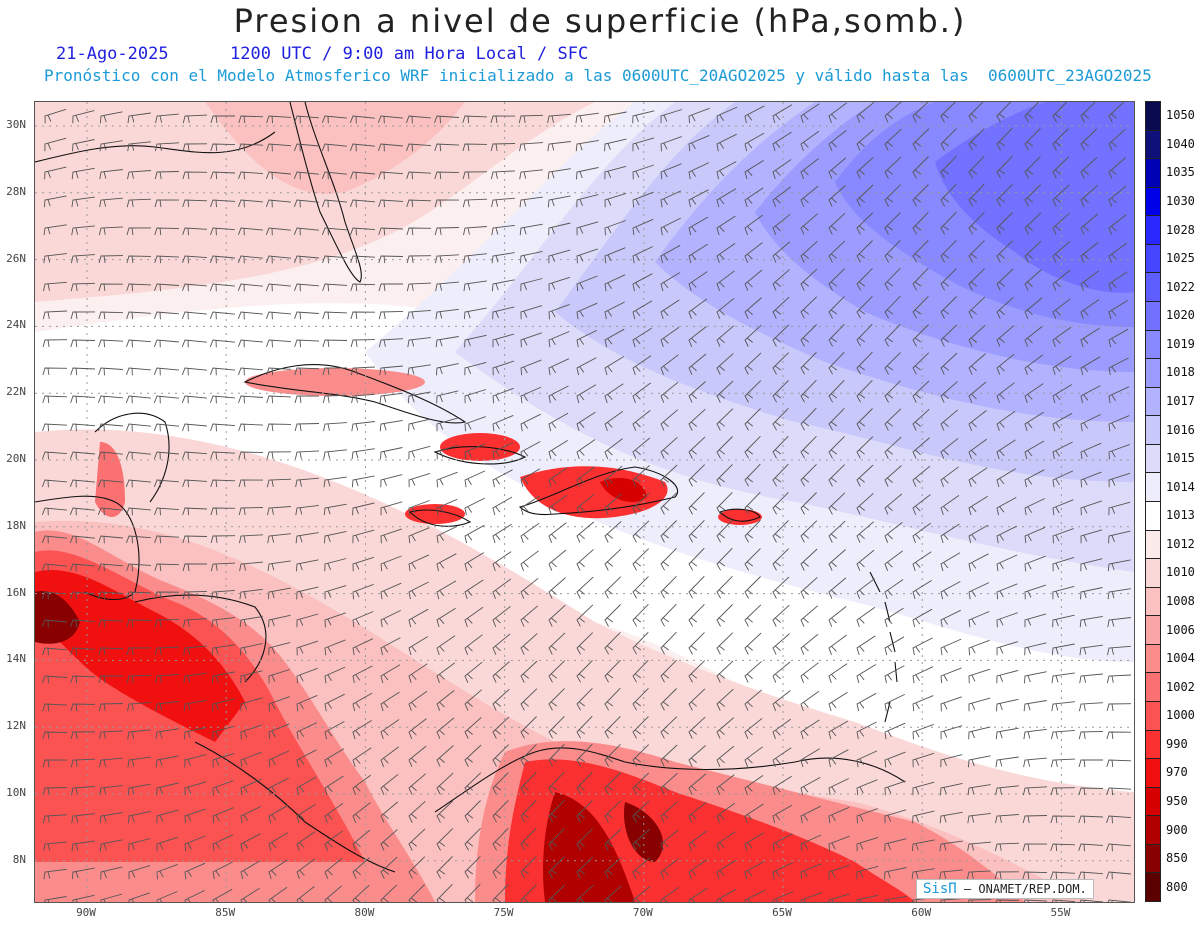 The height and width of the screenshot is (927, 1200). What do you see at coordinates (503, 912) in the screenshot?
I see `lon-label: 75W` at bounding box center [503, 912].